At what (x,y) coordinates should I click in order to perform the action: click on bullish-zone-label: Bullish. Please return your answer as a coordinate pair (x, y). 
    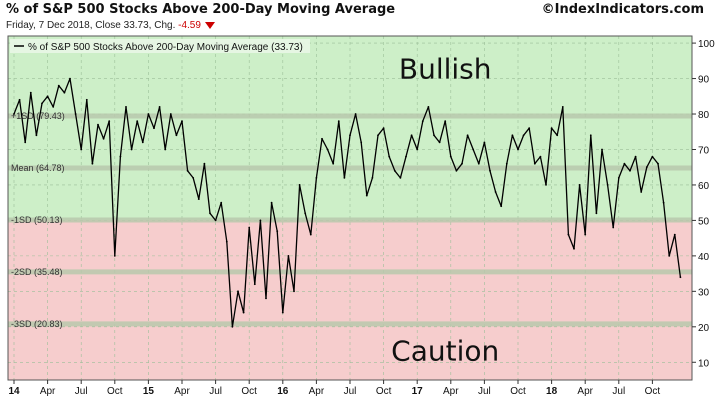
    Looking at the image, I should click on (445, 69).